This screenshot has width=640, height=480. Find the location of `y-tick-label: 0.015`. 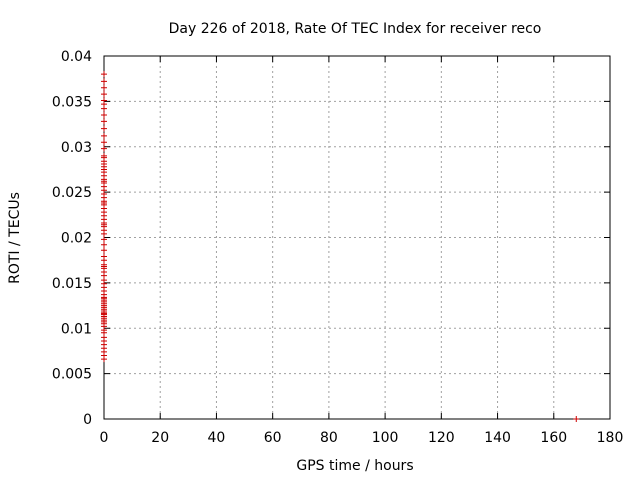

y-tick-label: 0.015 is located at coordinates (72, 284).